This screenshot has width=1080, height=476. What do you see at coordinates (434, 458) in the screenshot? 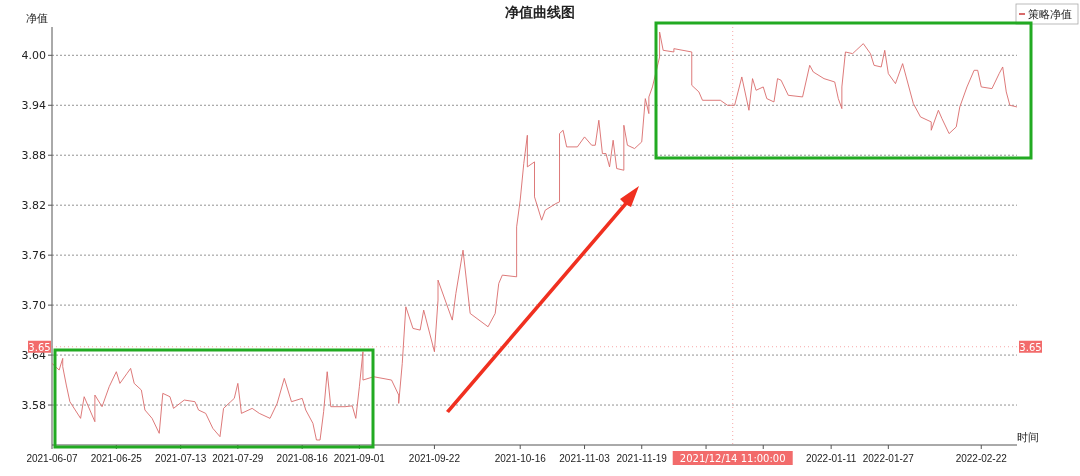
I see `x-tick-label: 2021-09-22` at bounding box center [434, 458].